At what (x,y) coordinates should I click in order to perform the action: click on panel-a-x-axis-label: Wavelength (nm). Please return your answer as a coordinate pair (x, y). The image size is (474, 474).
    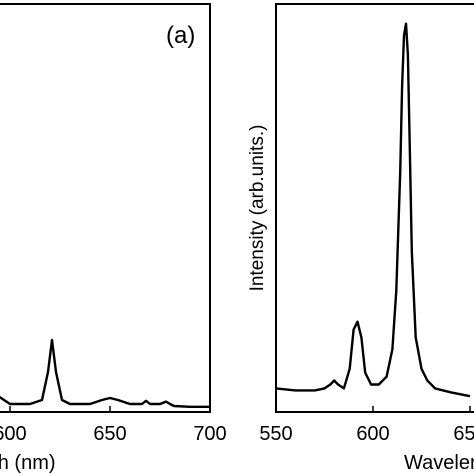
    Looking at the image, I should click on (28, 463).